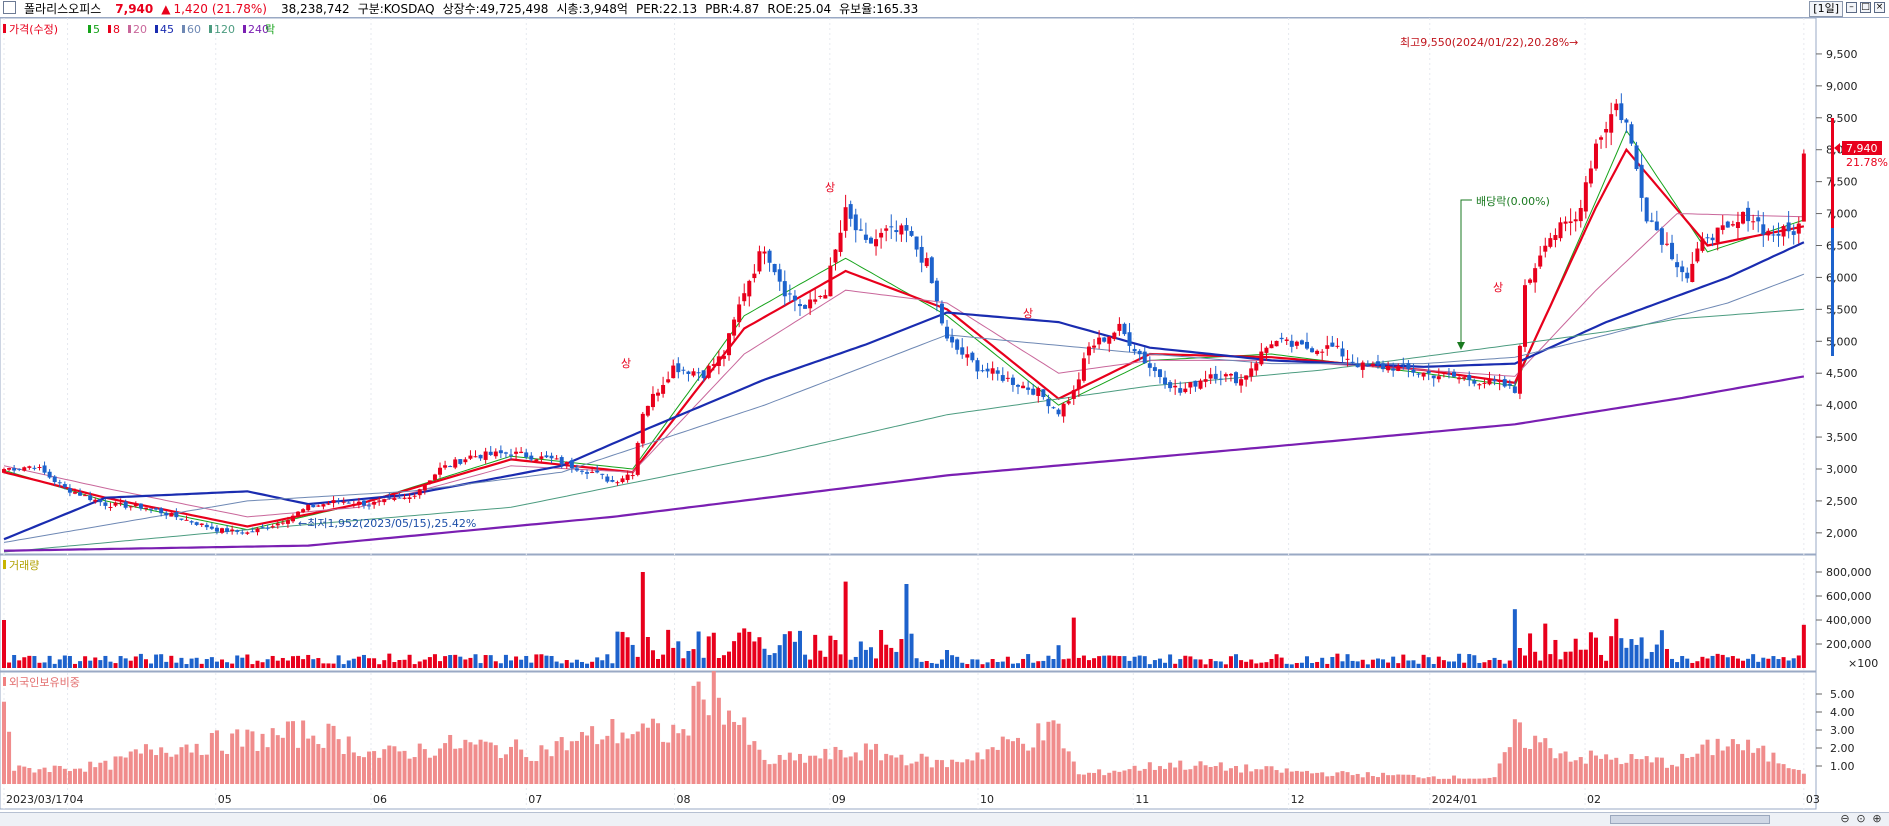 This screenshot has width=1889, height=826. I want to click on period-selector: [1일], so click(1826, 9).